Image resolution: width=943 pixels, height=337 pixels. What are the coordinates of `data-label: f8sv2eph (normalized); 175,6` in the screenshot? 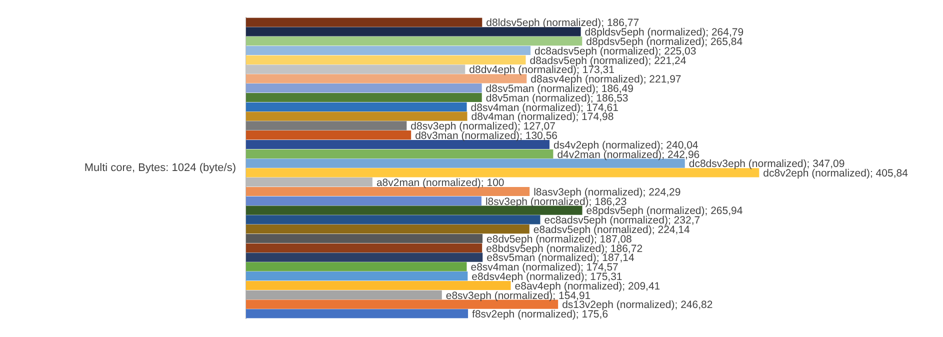 It's located at (540, 314).